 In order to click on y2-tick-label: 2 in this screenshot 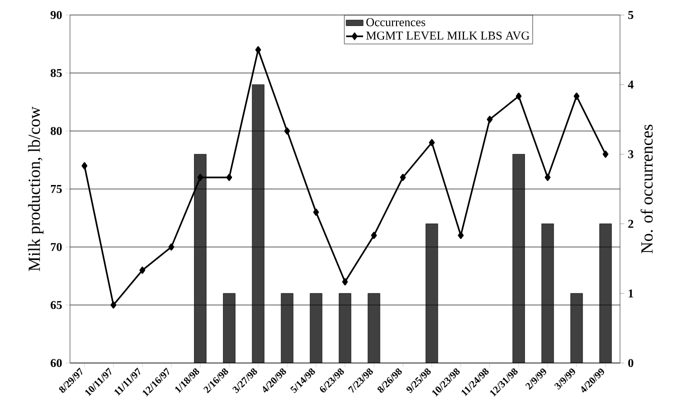, I will do `click(631, 224)`.